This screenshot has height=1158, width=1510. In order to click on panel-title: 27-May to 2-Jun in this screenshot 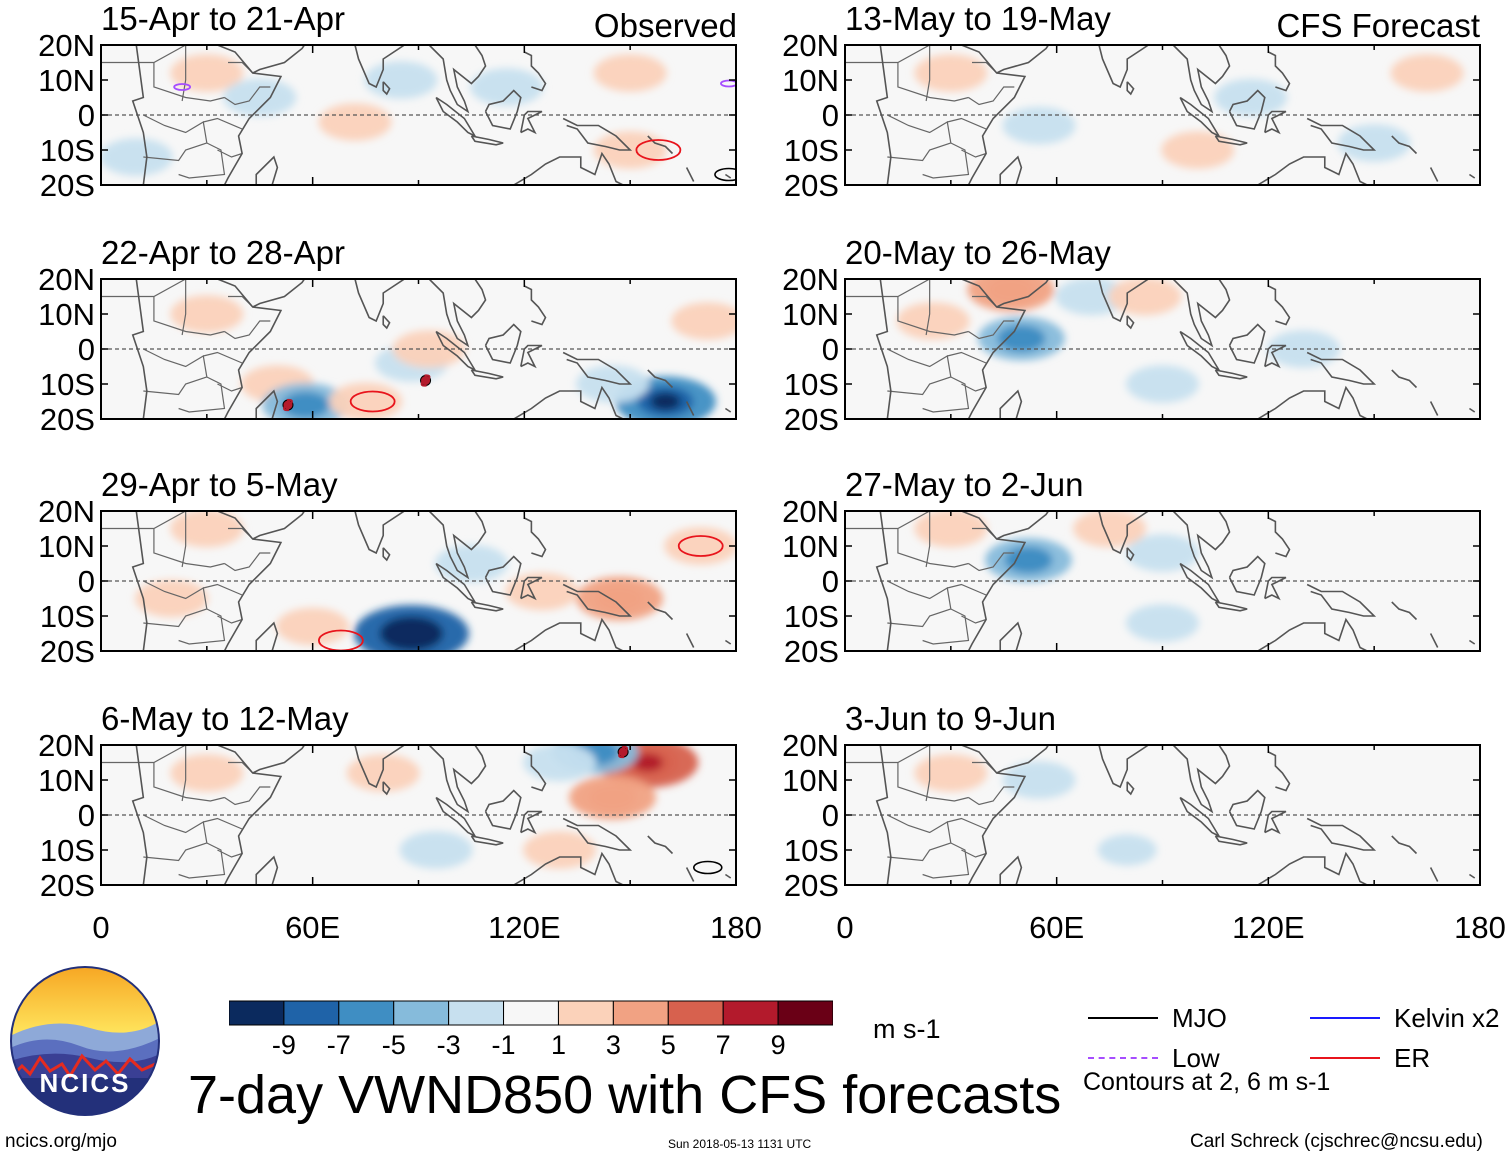, I will do `click(964, 484)`.